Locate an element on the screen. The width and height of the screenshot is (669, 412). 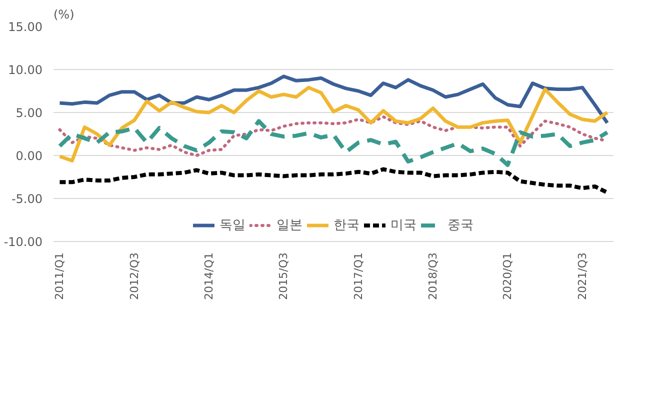
y-tick-label: 15.00 is located at coordinates (25, 27).